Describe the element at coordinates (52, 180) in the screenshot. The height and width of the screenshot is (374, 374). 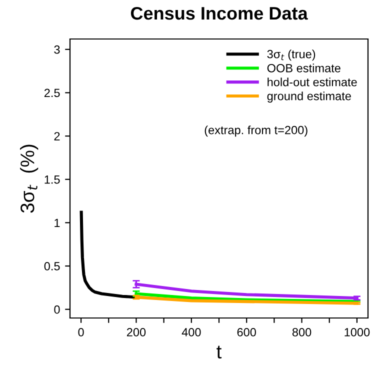
I see `y-tick-label: 1.5` at that location.